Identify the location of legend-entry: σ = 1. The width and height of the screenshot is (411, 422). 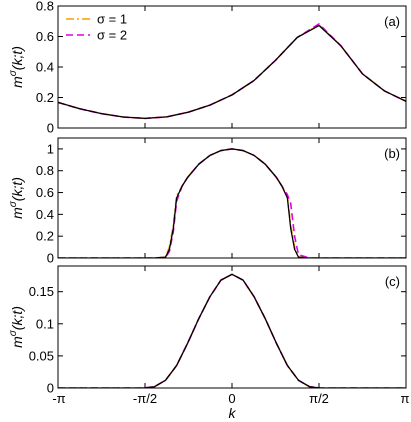
(112, 19).